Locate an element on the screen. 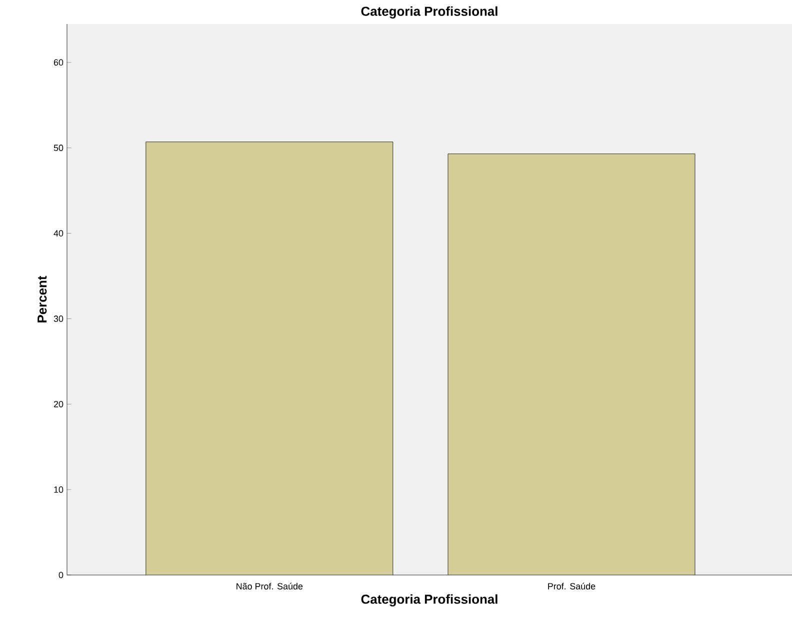  y-tick-label: 40 is located at coordinates (59, 233).